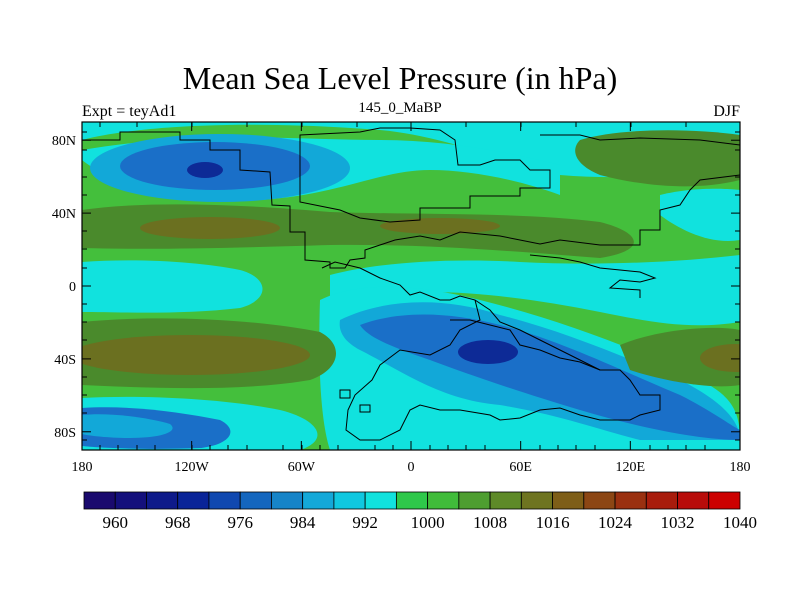  What do you see at coordinates (240, 522) in the screenshot?
I see `colorbar-label: 976` at bounding box center [240, 522].